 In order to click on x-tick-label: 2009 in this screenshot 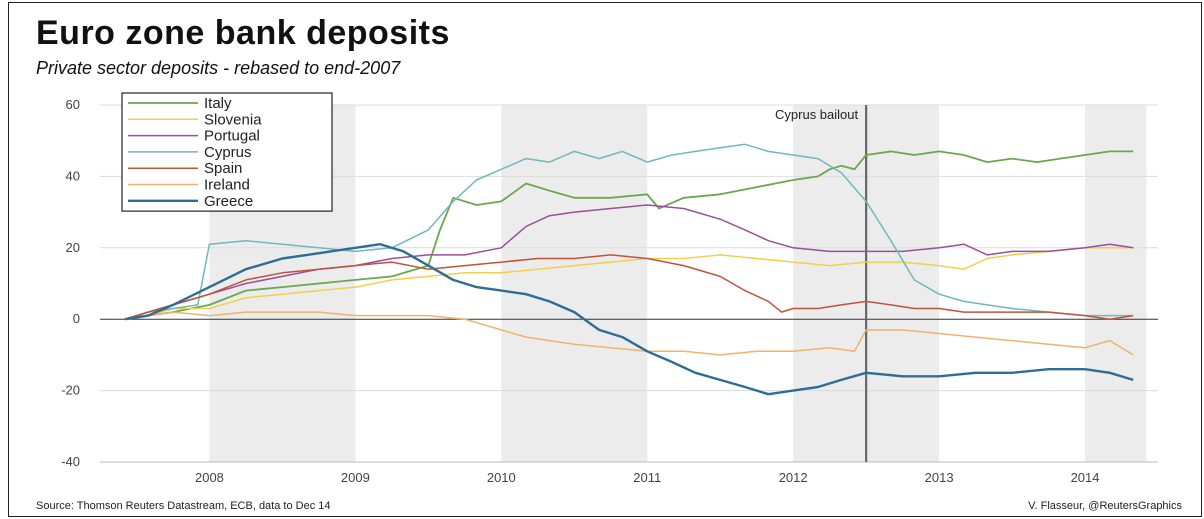, I will do `click(355, 477)`.